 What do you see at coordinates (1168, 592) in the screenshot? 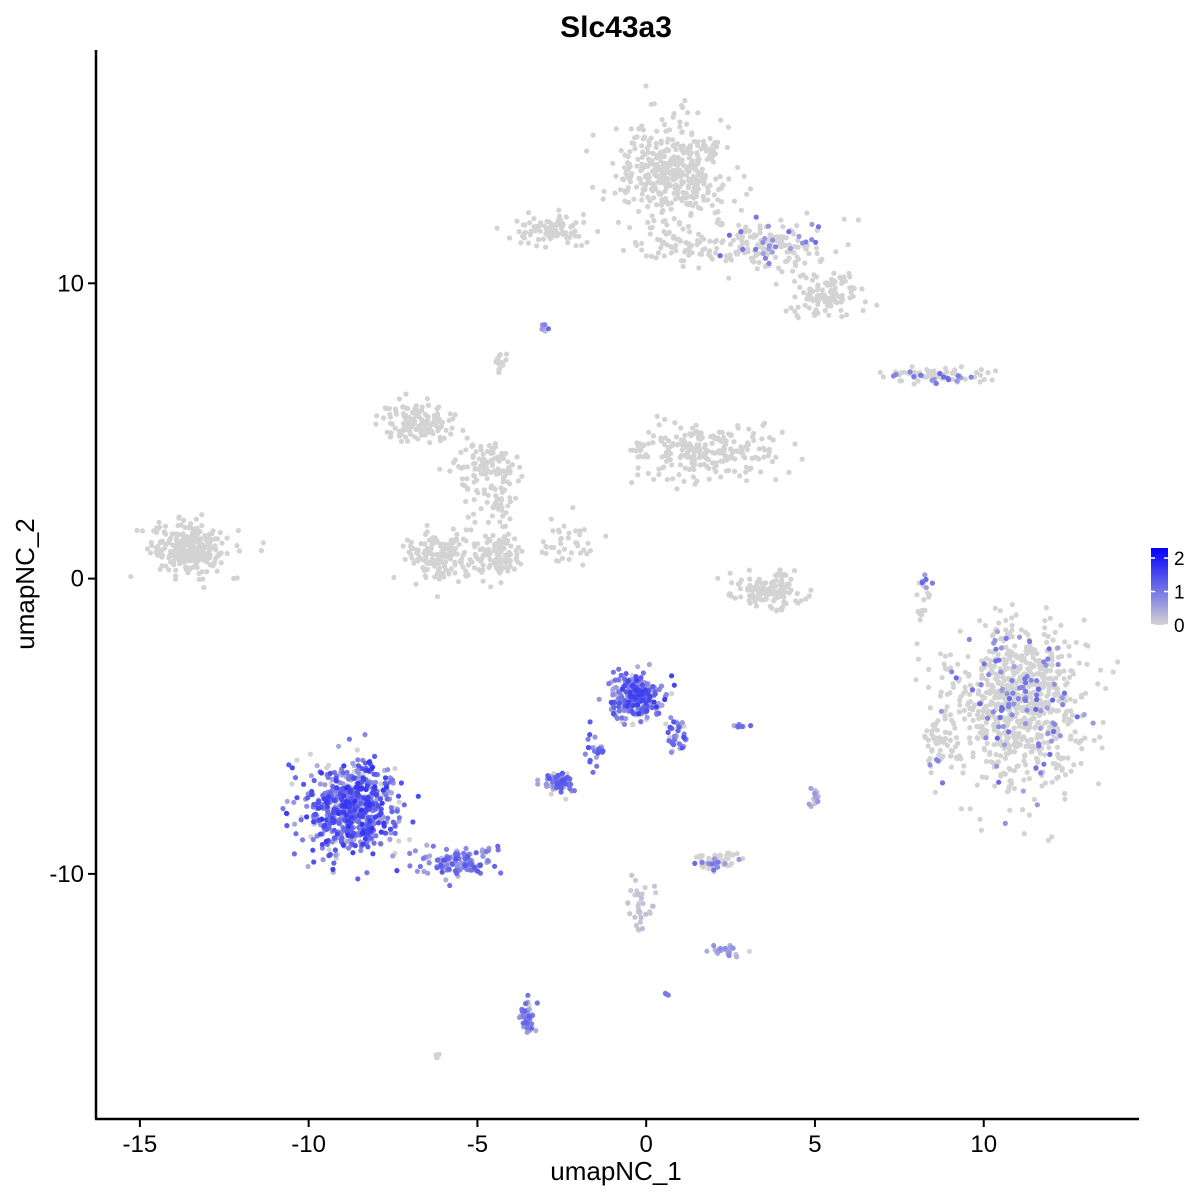
I see `color-legend: 210` at bounding box center [1168, 592].